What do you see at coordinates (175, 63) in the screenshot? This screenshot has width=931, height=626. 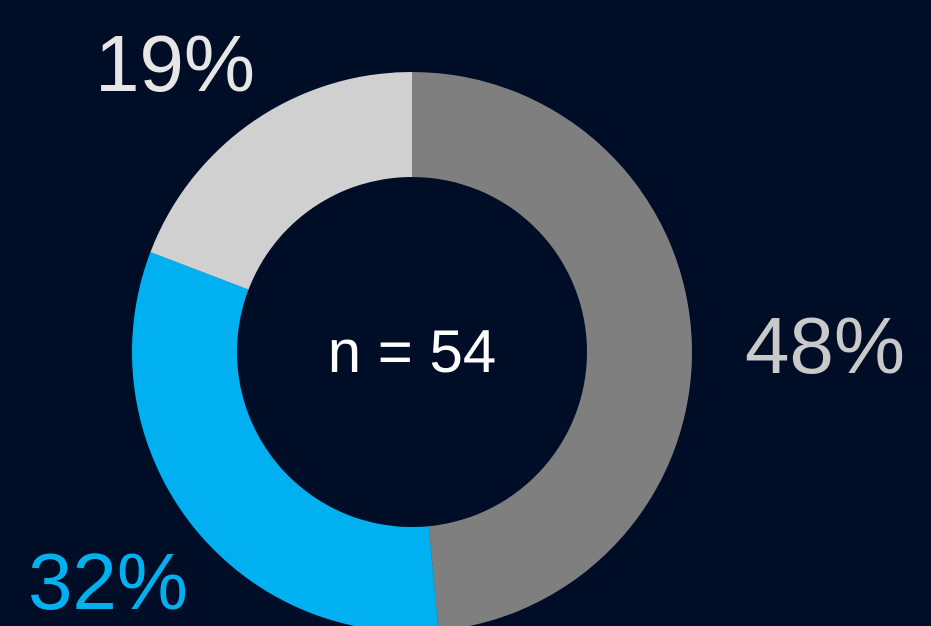 I see `value-label: 19%` at bounding box center [175, 63].